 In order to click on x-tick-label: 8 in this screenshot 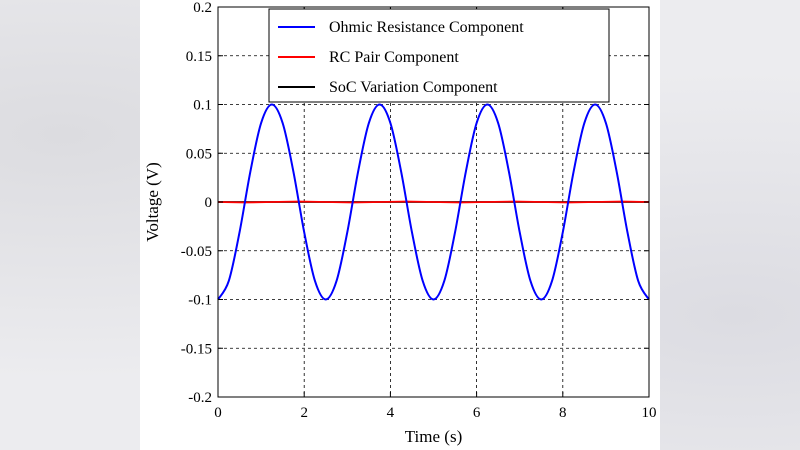, I will do `click(563, 413)`.